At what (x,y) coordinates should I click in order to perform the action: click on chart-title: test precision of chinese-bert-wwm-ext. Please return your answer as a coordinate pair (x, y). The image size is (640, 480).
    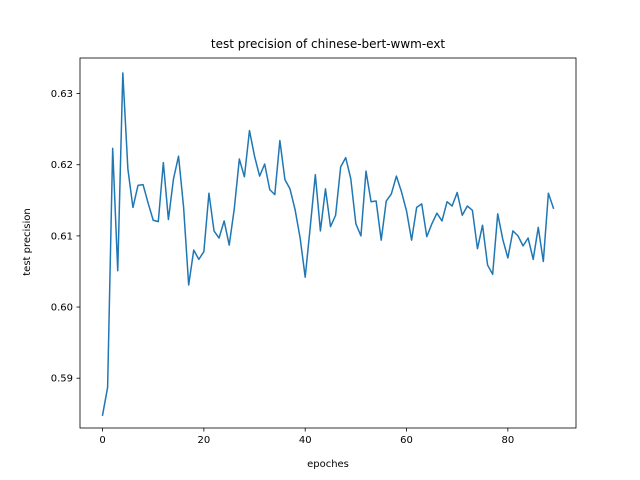
    Looking at the image, I should click on (328, 44).